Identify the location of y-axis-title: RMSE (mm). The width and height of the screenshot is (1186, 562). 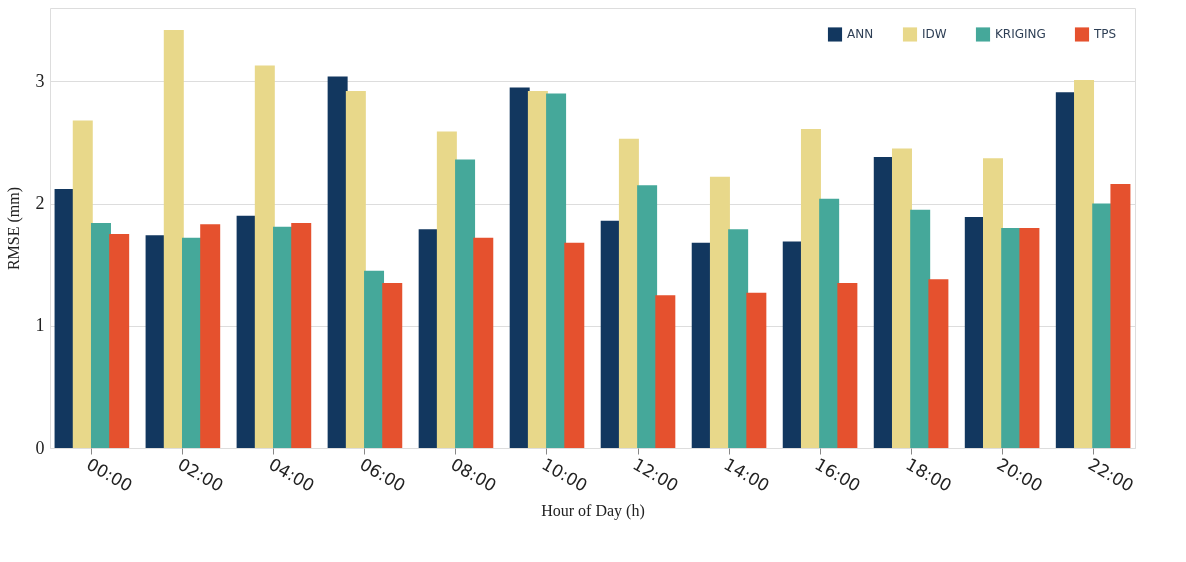
(13, 228).